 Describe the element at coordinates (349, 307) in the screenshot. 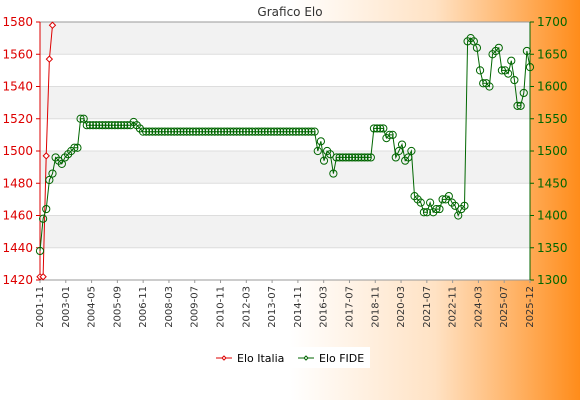

I see `x-axis-tick-label: 2017-07` at that location.